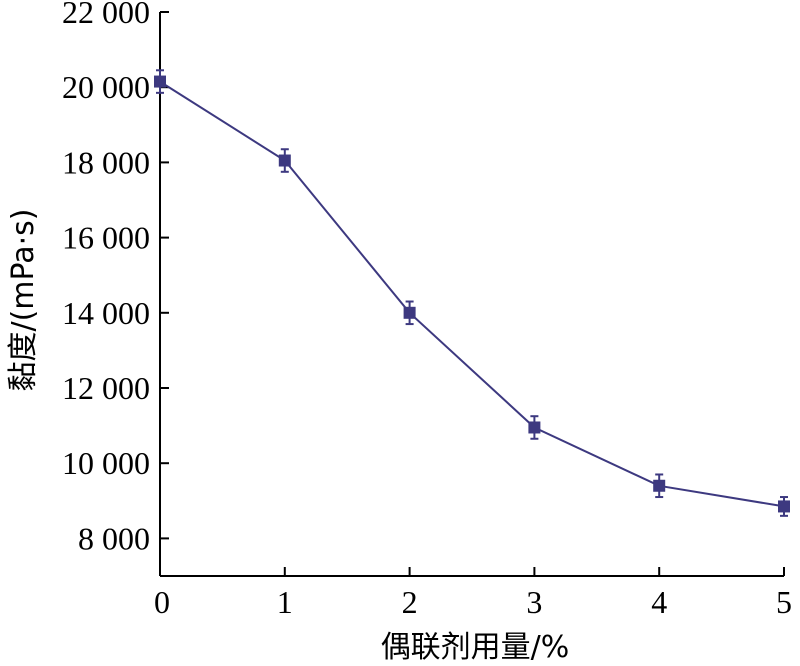 The width and height of the screenshot is (800, 666). Describe the element at coordinates (410, 602) in the screenshot. I see `x-tick-label: 2` at that location.